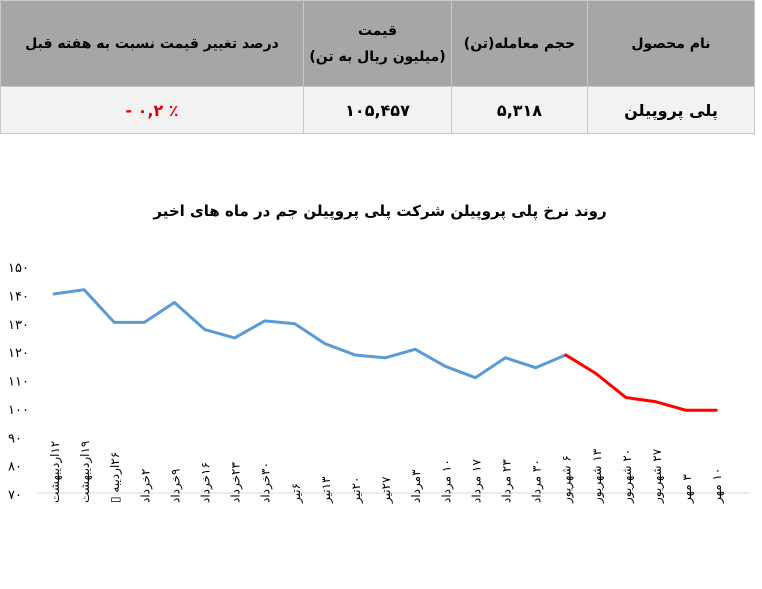  Describe the element at coordinates (18, 268) in the screenshot. I see `y-tick-label: ۱۵۰` at that location.